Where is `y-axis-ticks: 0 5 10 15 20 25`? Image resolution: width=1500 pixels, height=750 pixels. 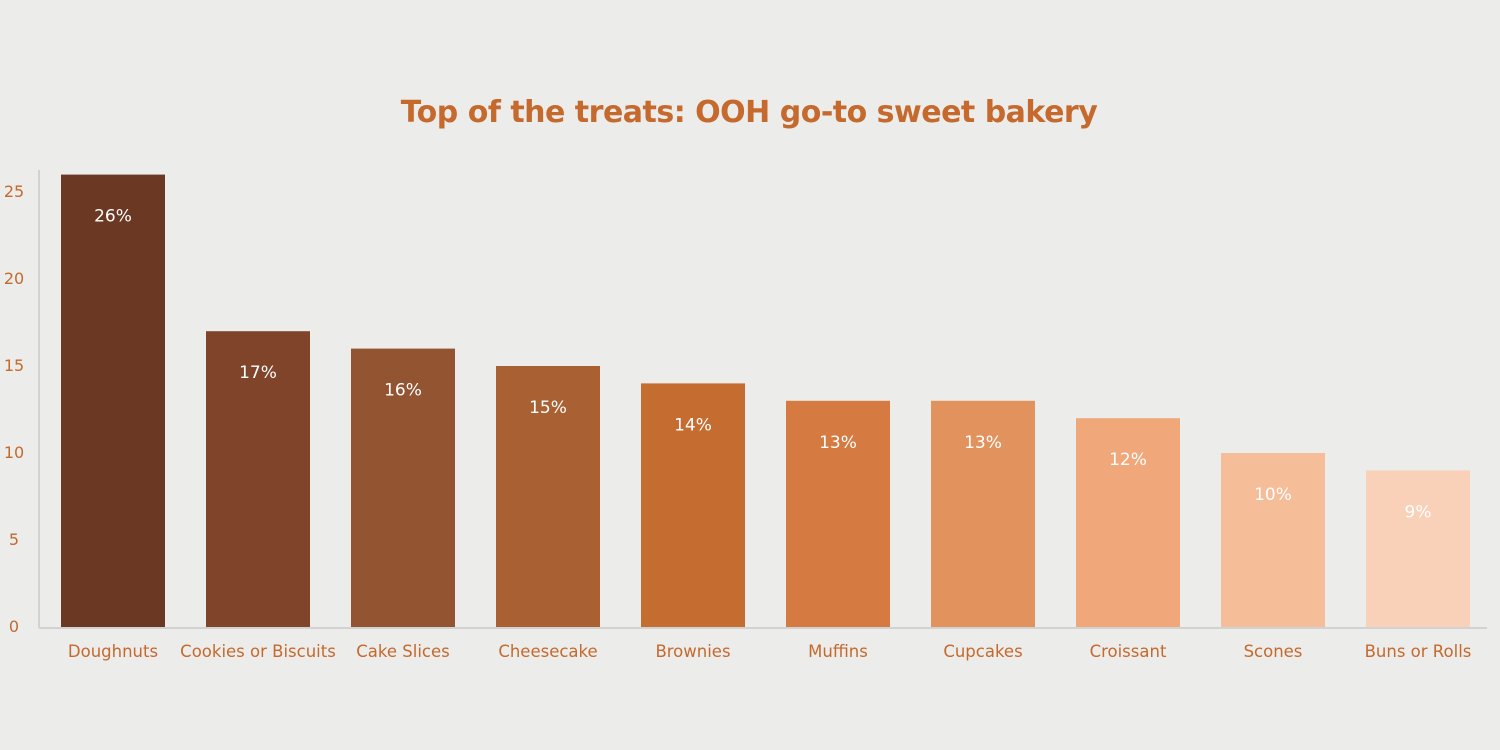
y-axis-ticks: 0 5 10 15 20 25 is located at coordinates (14, 409).